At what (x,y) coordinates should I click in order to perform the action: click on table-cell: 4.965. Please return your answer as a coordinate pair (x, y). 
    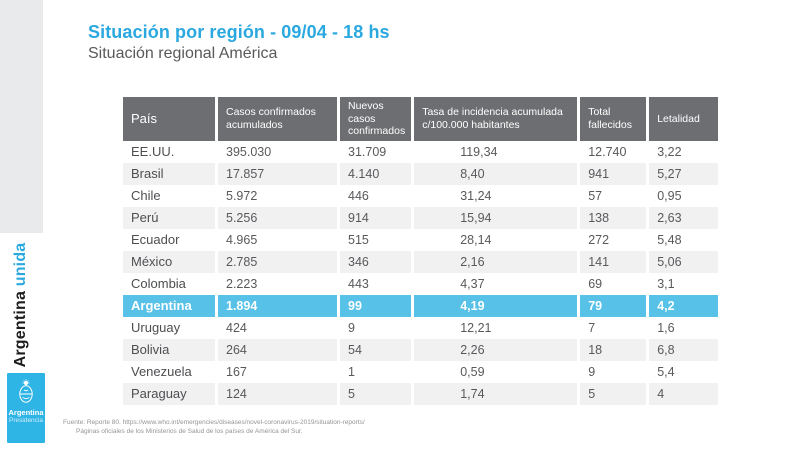
    Looking at the image, I should click on (277, 239).